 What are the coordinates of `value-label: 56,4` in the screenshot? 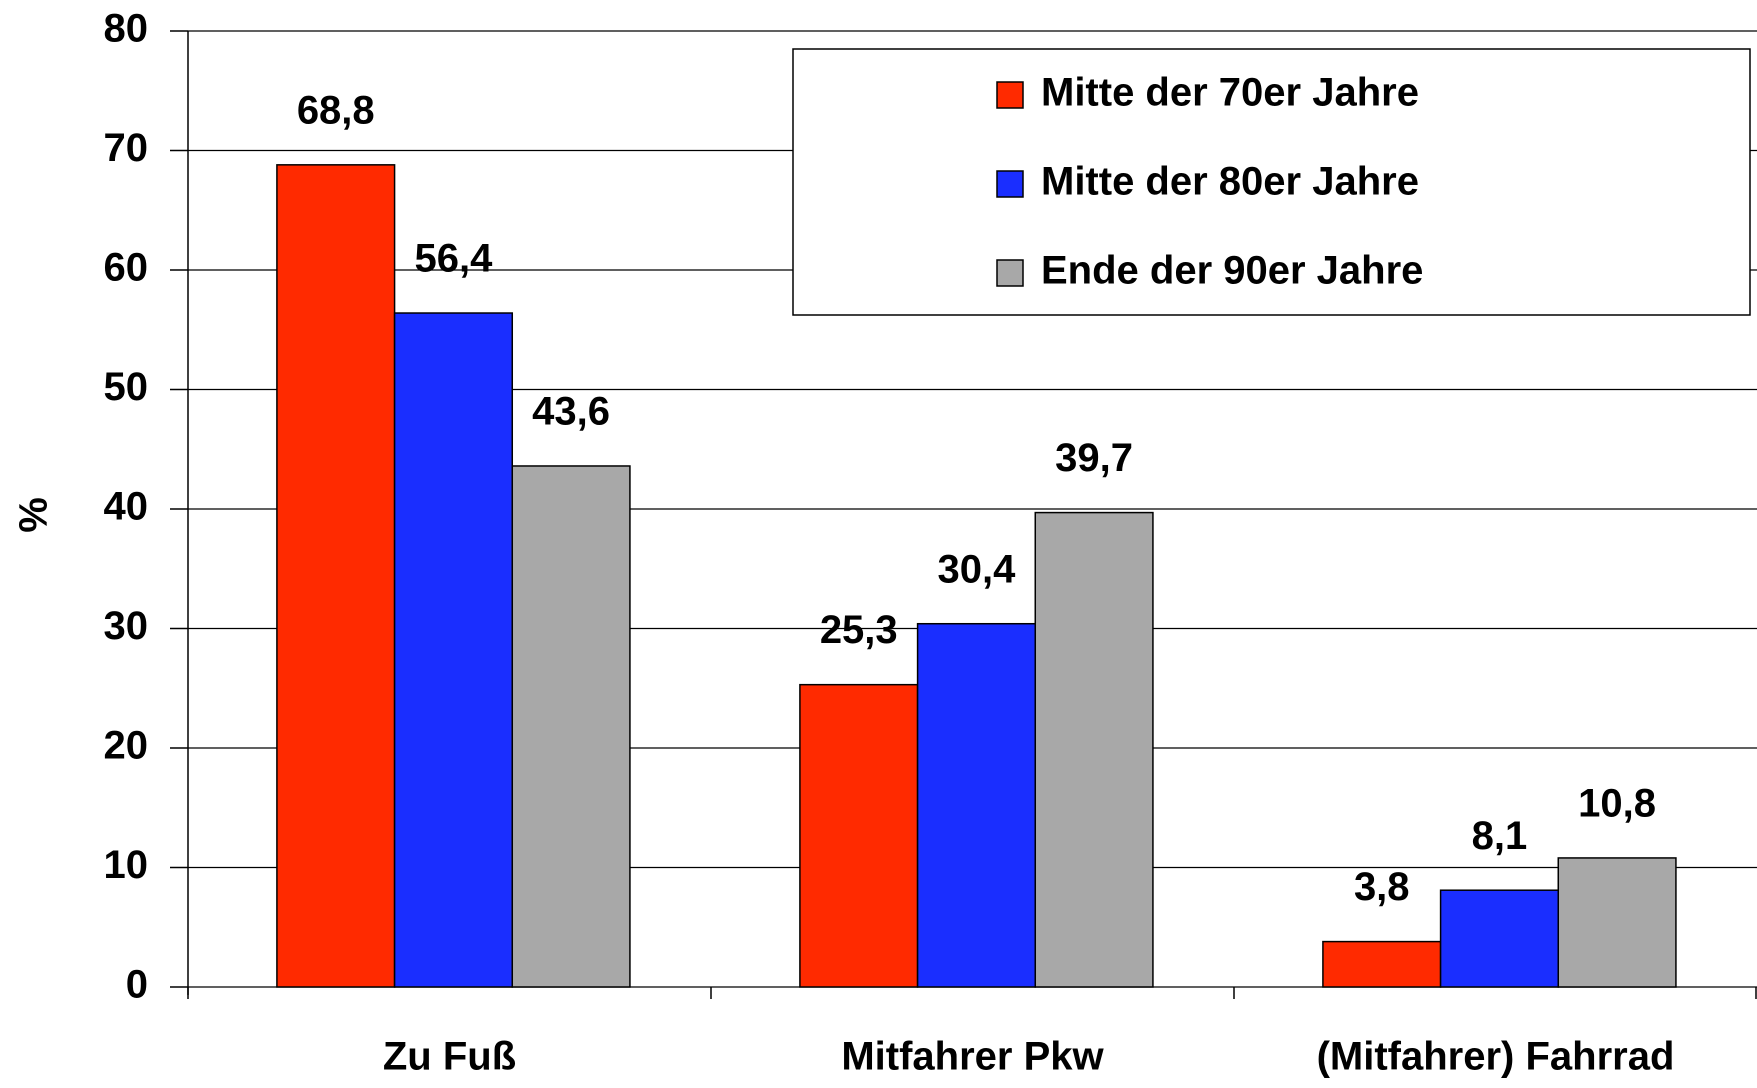 It's located at (453, 259).